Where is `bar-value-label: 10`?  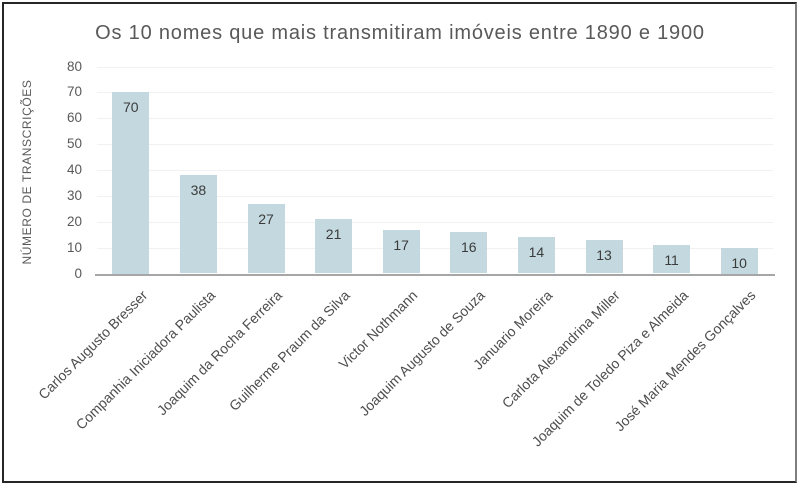
bar-value-label: 10 is located at coordinates (739, 262).